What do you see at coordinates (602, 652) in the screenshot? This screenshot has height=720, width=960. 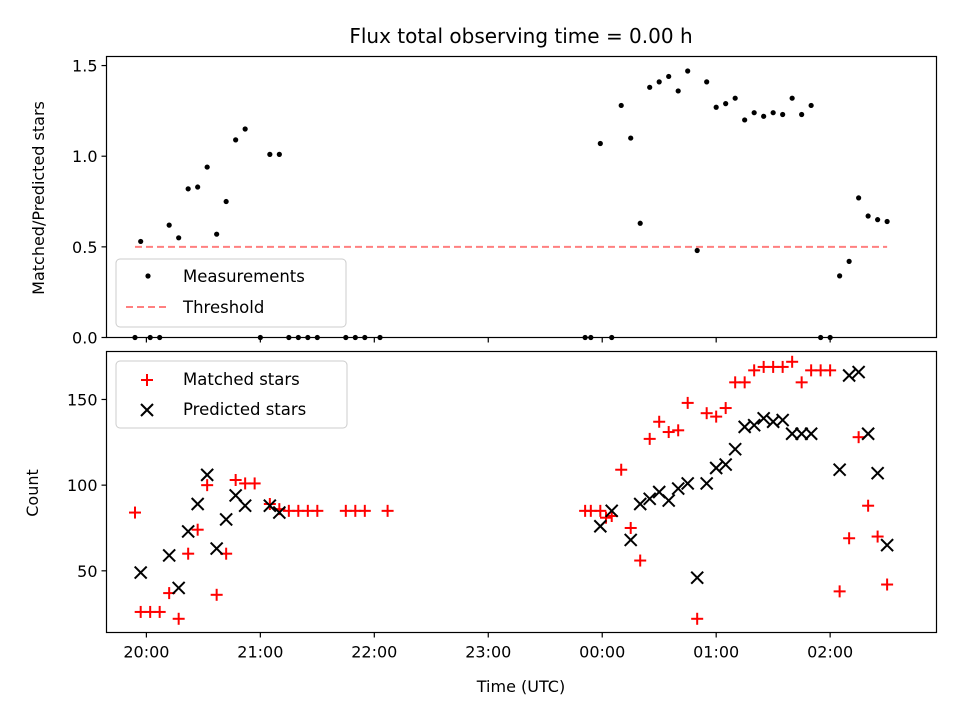 I see `bottom-x-tick-label-4: 00:00` at bounding box center [602, 652].